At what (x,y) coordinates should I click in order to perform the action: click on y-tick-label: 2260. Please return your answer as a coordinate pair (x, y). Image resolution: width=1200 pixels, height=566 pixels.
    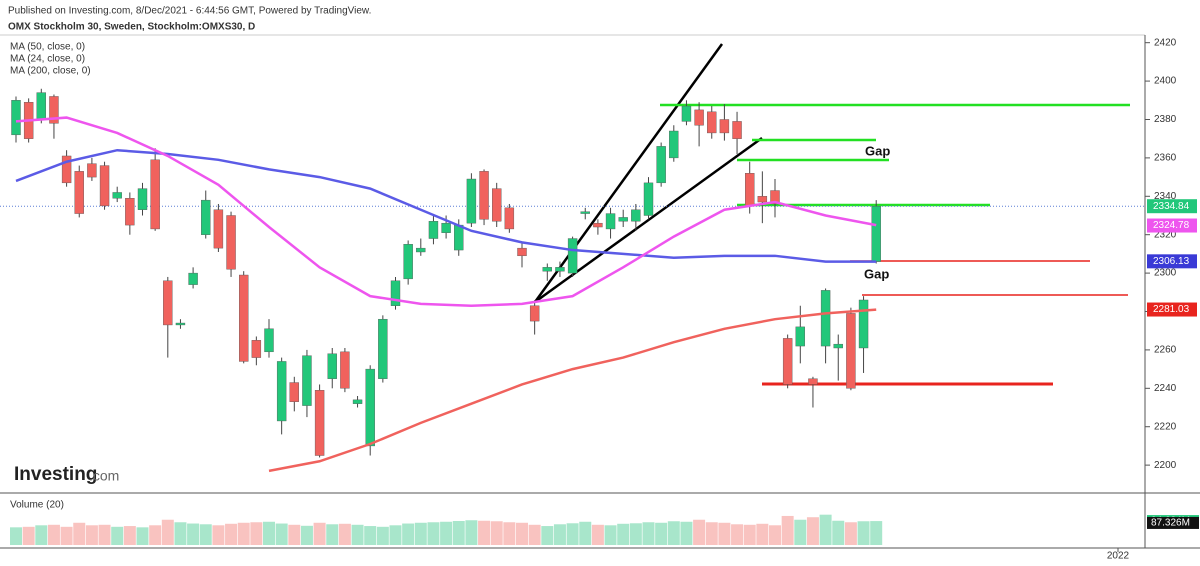
    Looking at the image, I should click on (1165, 350).